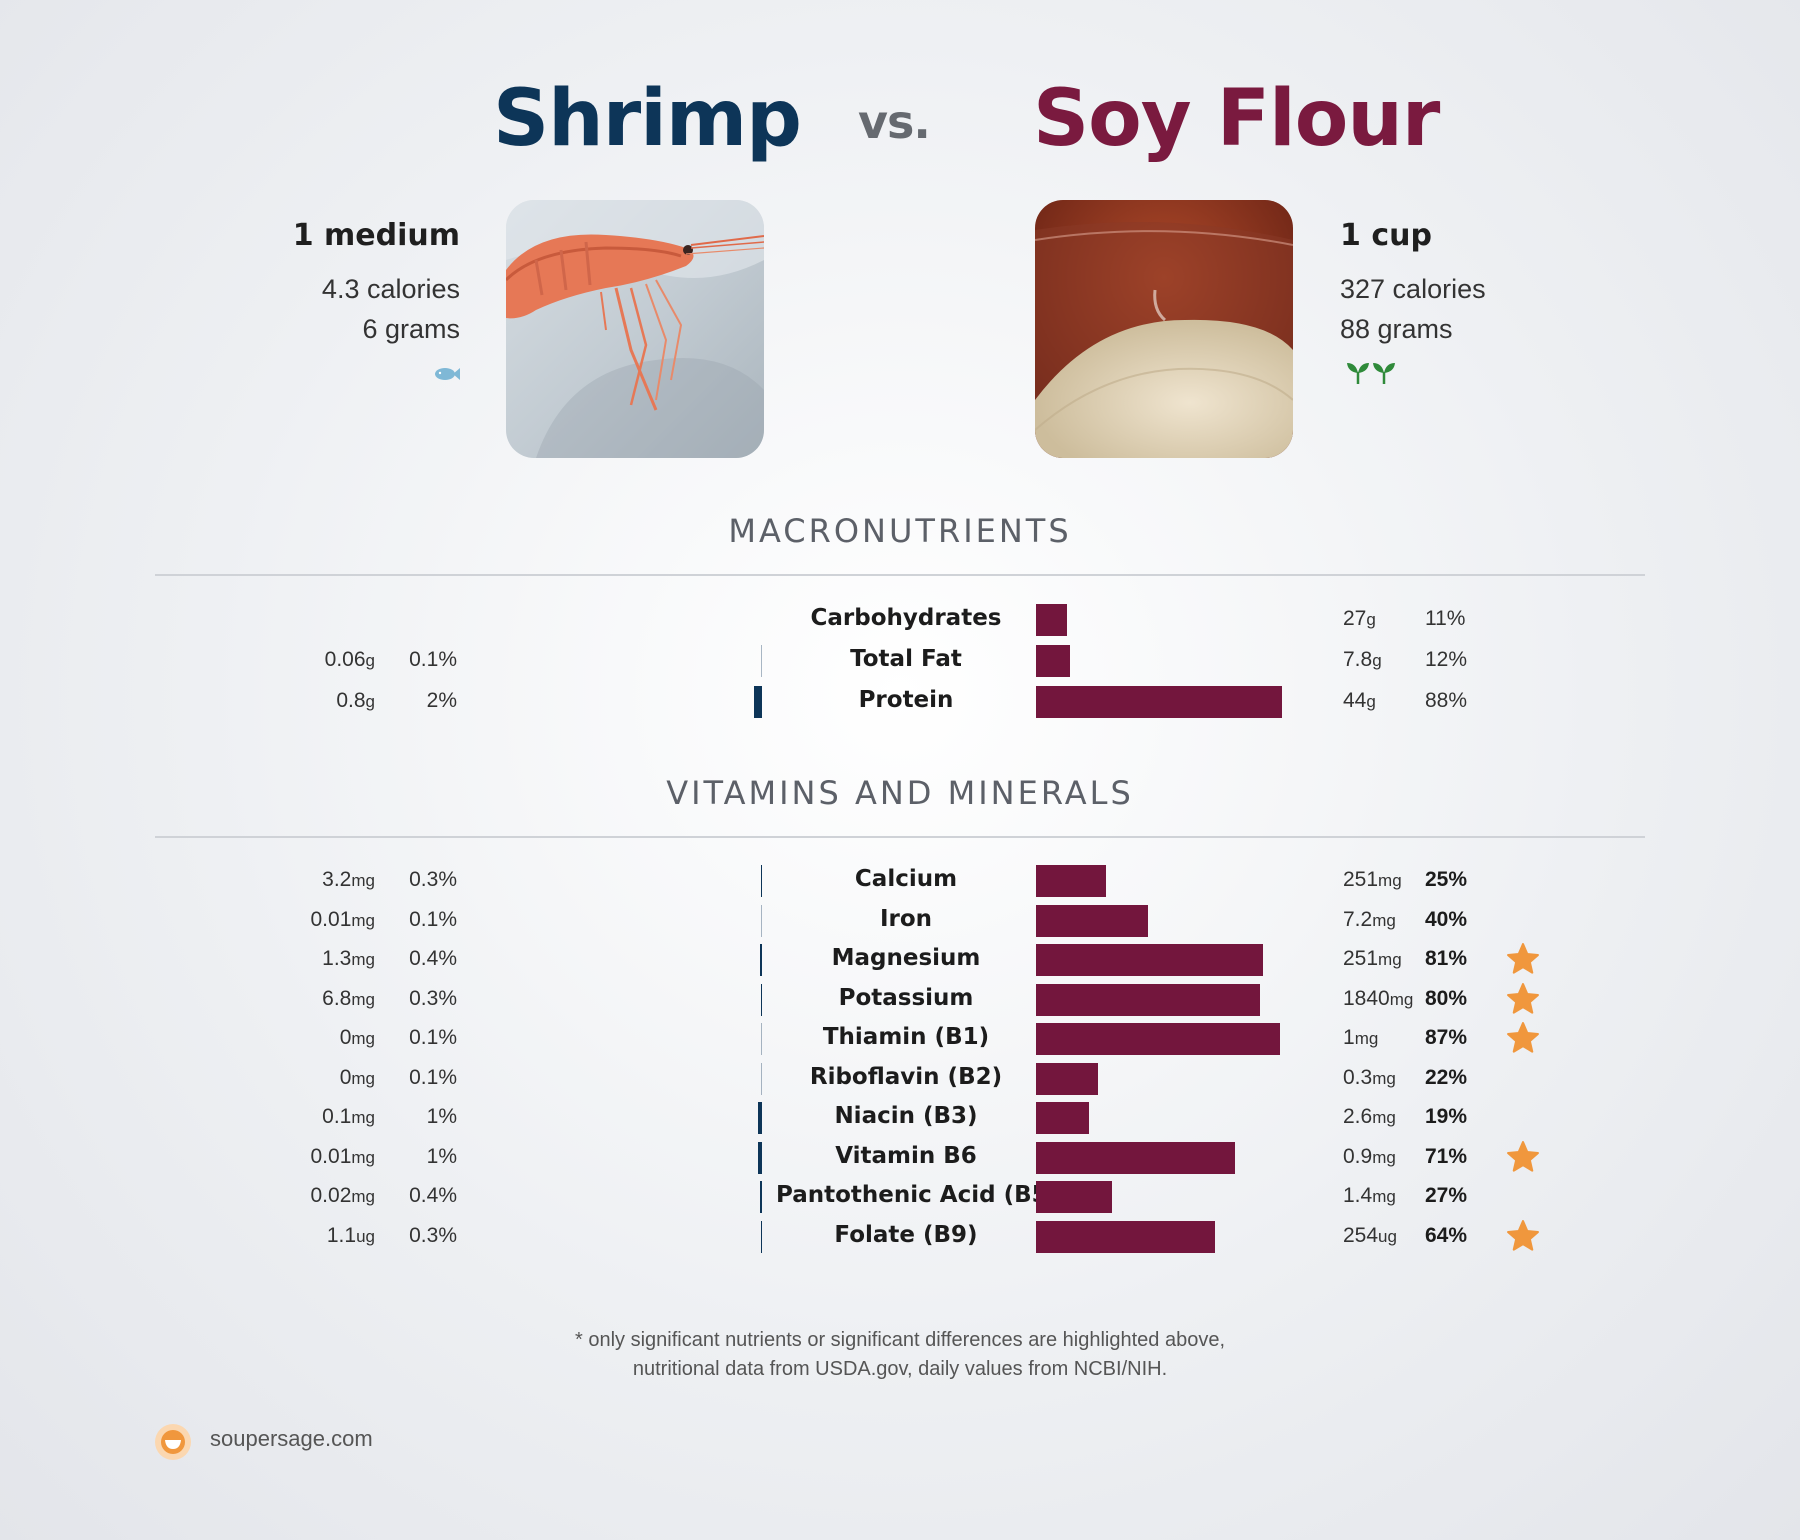  I want to click on right-grams: 88 grams, so click(1396, 329).